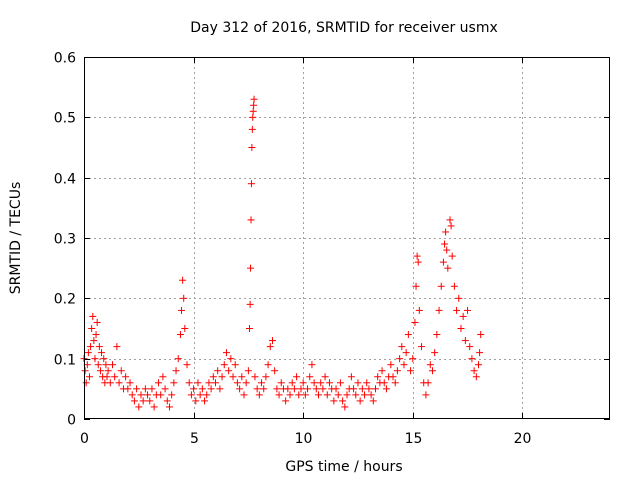 This screenshot has width=640, height=480. I want to click on y-tick-label: 0.2, so click(65, 300).